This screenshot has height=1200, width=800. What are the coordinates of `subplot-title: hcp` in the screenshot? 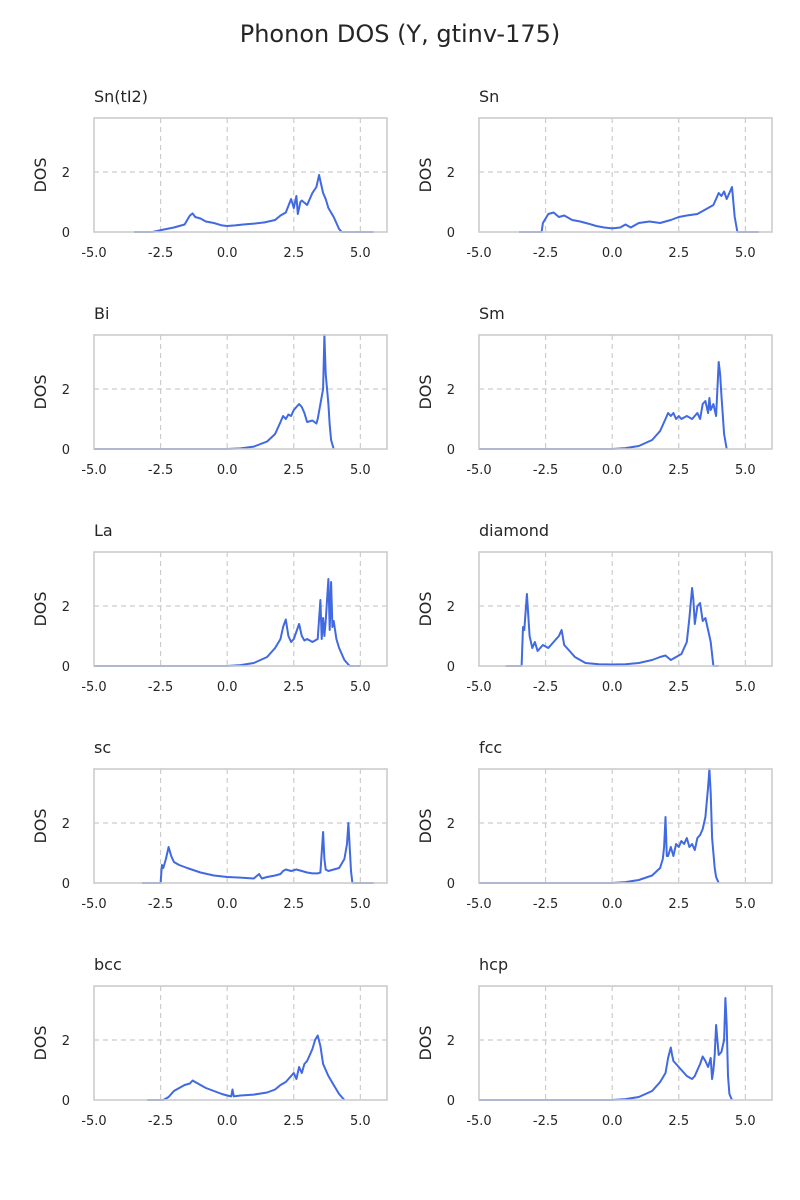 It's located at (493, 964).